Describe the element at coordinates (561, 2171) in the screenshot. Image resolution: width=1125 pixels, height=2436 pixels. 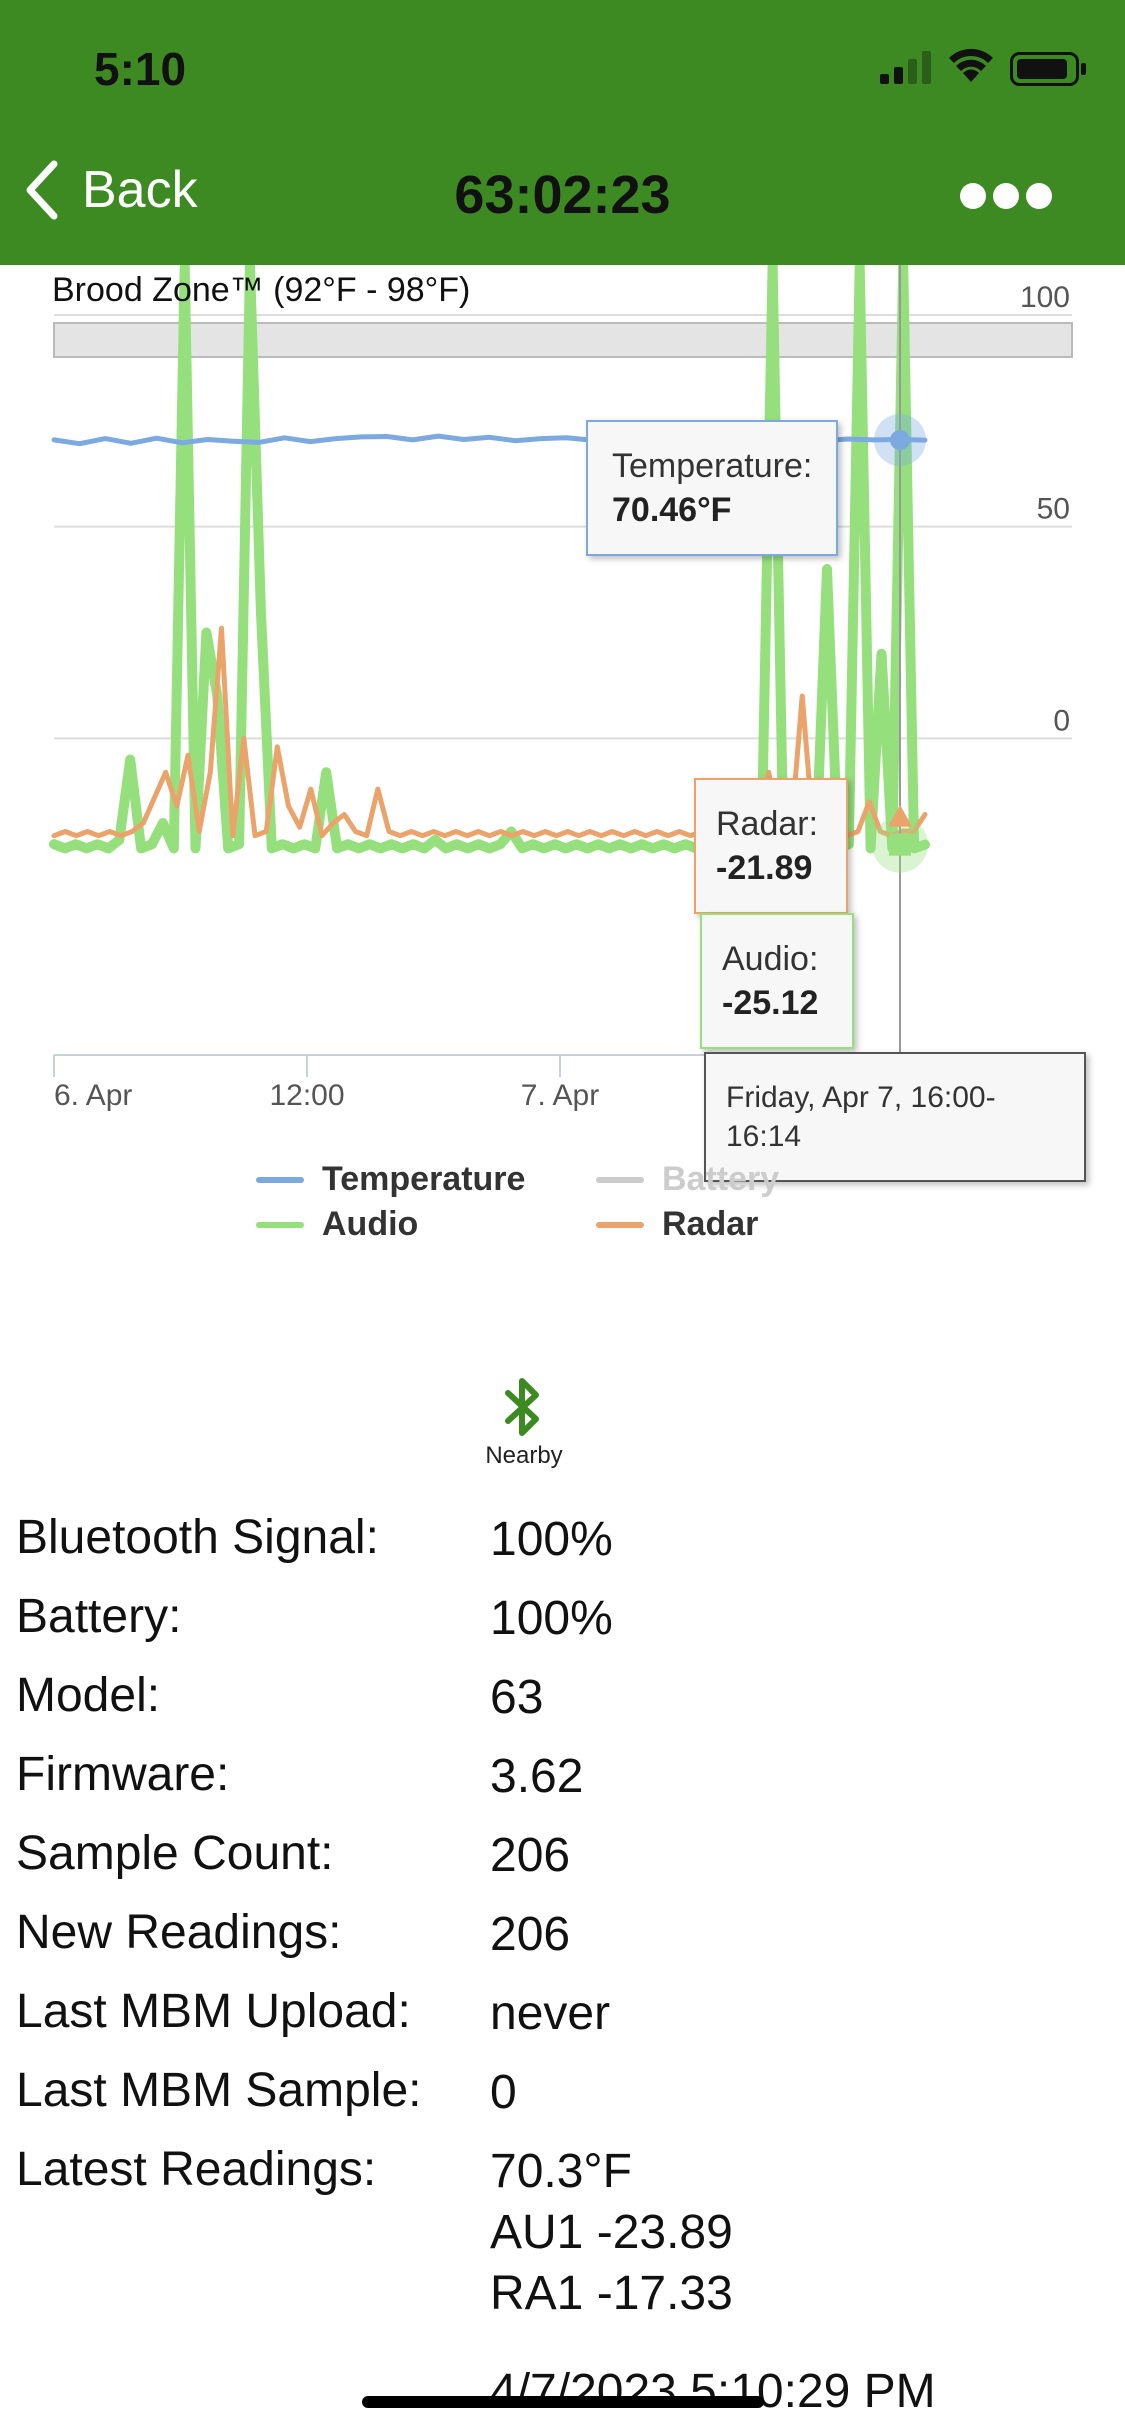
I see `latest-reading-temperature: 70.3°F` at that location.